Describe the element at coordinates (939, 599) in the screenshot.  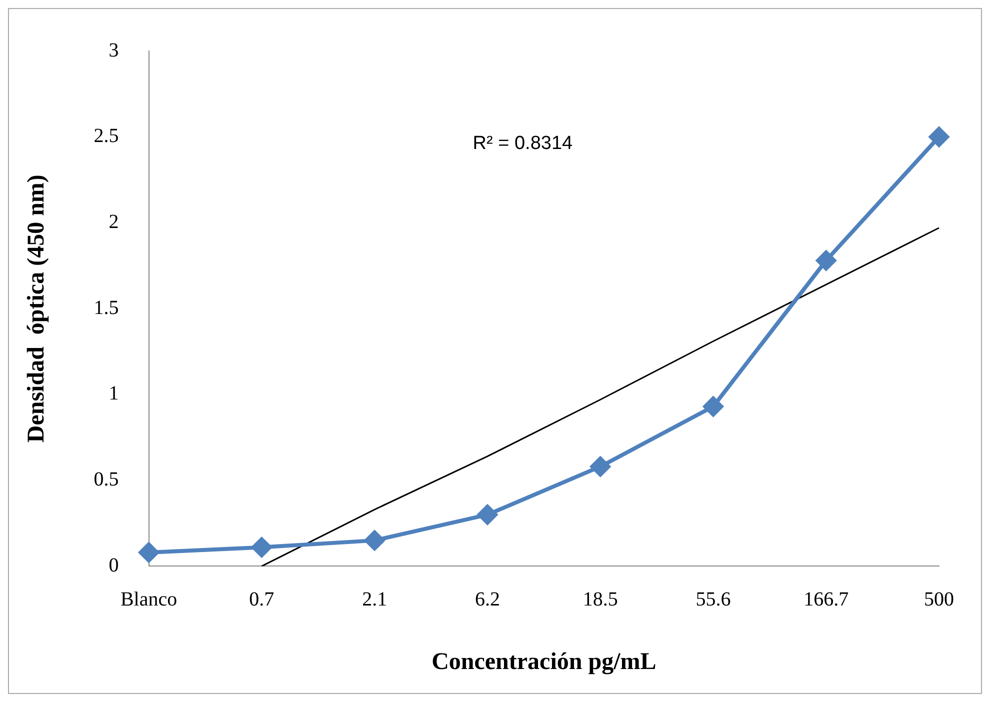
I see `x-tick-label: 500` at that location.